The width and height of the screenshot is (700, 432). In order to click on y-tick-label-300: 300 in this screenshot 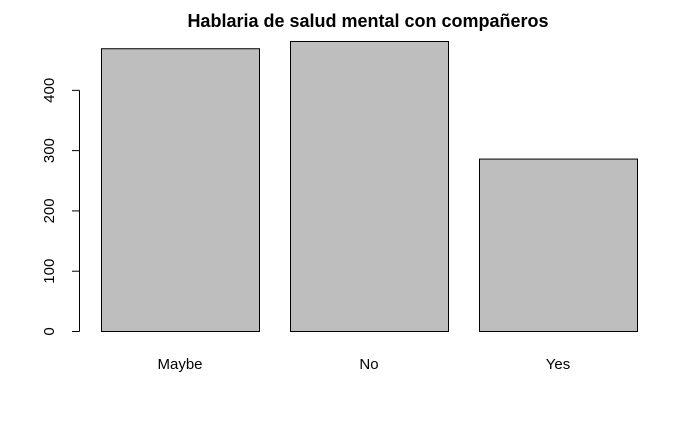, I will do `click(49, 150)`.